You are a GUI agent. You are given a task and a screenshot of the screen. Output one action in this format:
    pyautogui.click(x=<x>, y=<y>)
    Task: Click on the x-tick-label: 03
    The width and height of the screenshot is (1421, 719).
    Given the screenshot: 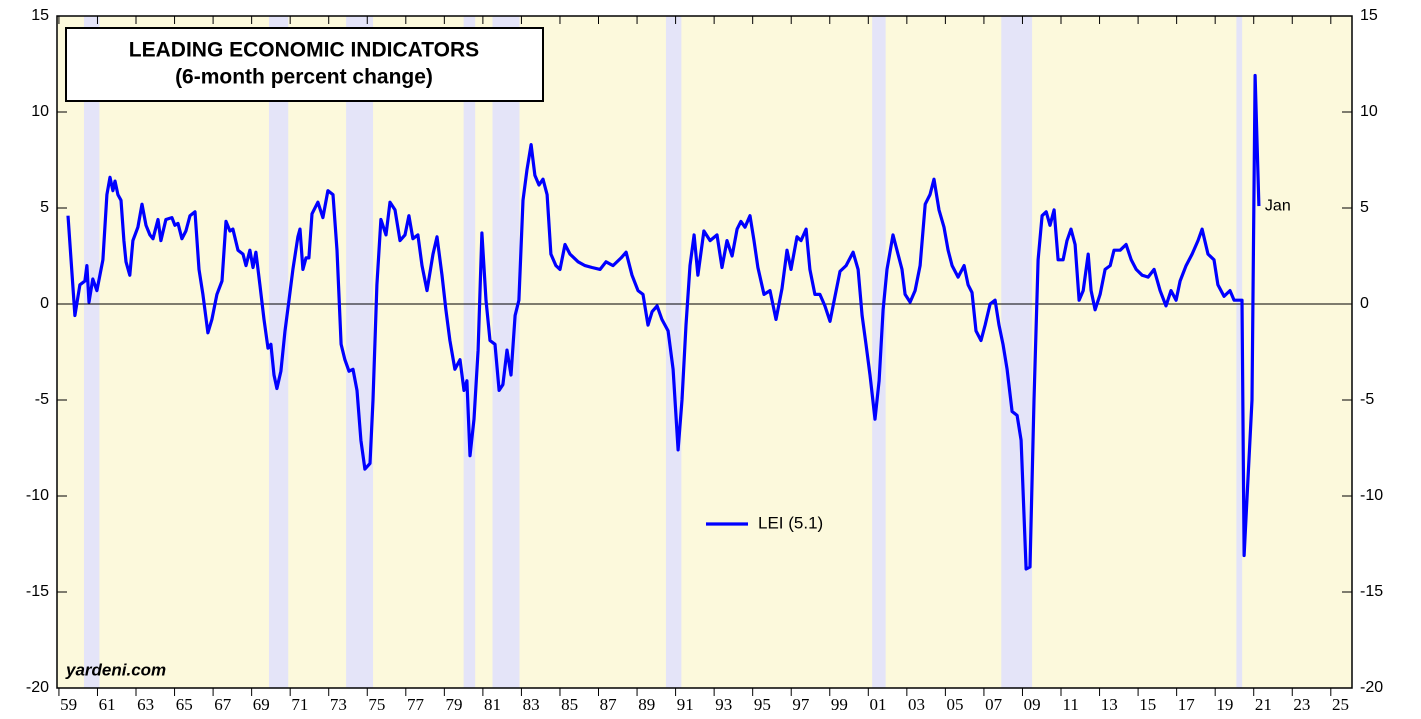 What is the action you would take?
    pyautogui.click(x=916, y=704)
    